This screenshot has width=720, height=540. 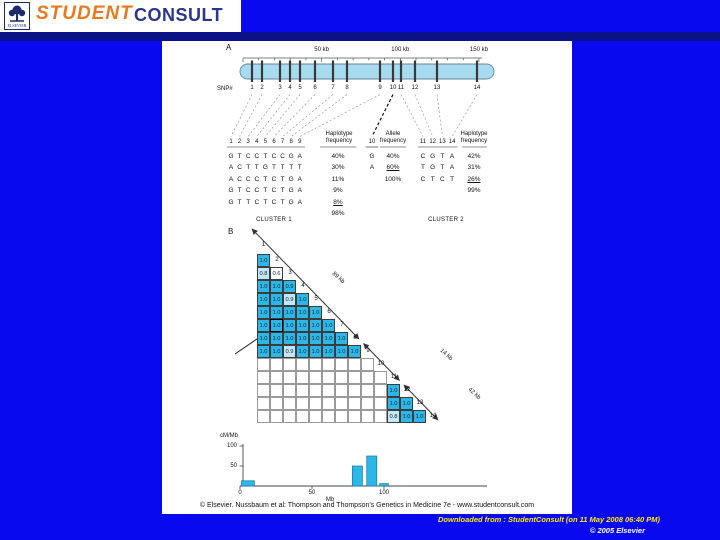 I want to click on chart-x-tick-label: 0, so click(x=240, y=492).